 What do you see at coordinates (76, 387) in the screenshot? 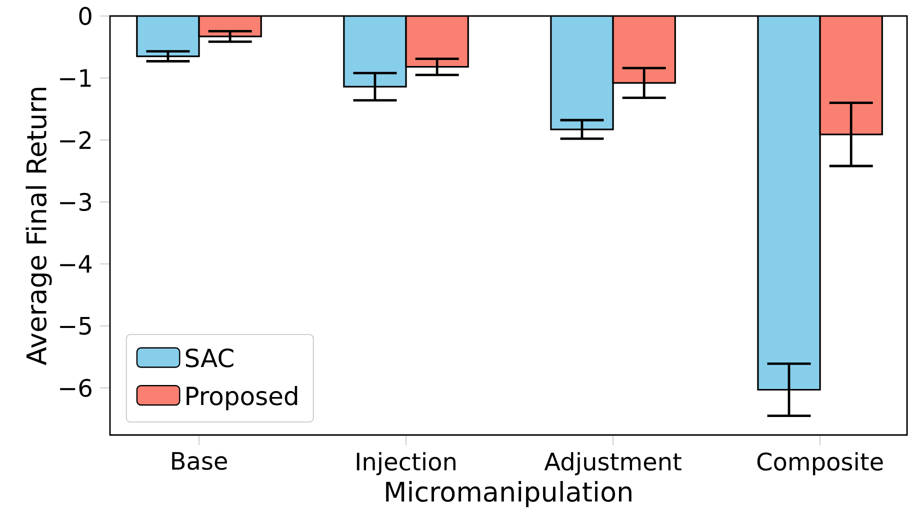
I see `y-tick-label: −6` at bounding box center [76, 387].